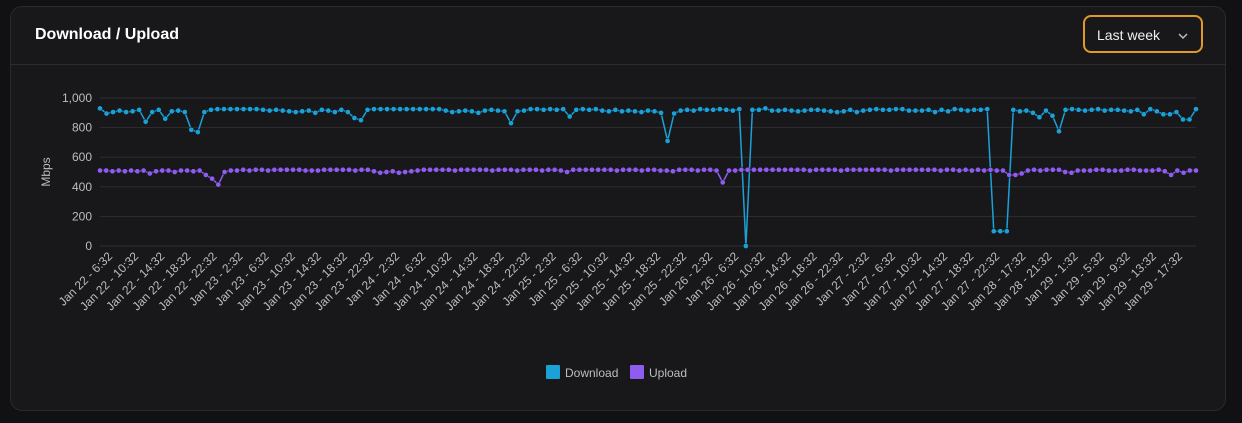 Image resolution: width=1242 pixels, height=423 pixels. Describe the element at coordinates (668, 373) in the screenshot. I see `legend-label-upload: Upload` at that location.